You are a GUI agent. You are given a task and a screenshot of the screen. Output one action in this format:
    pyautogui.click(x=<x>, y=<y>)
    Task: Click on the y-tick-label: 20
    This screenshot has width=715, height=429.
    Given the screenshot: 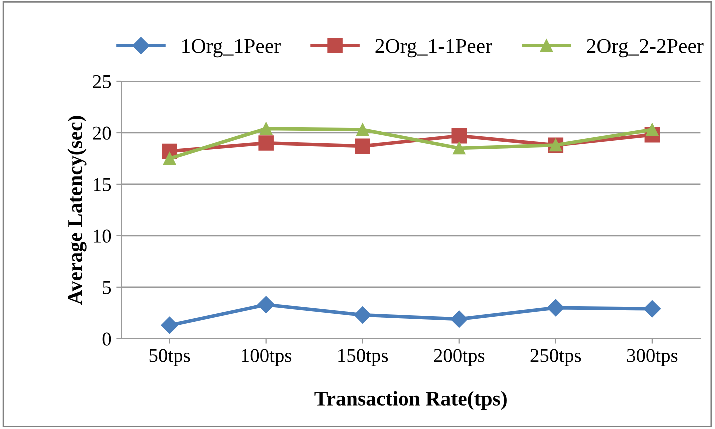 What is the action you would take?
    pyautogui.click(x=102, y=133)
    